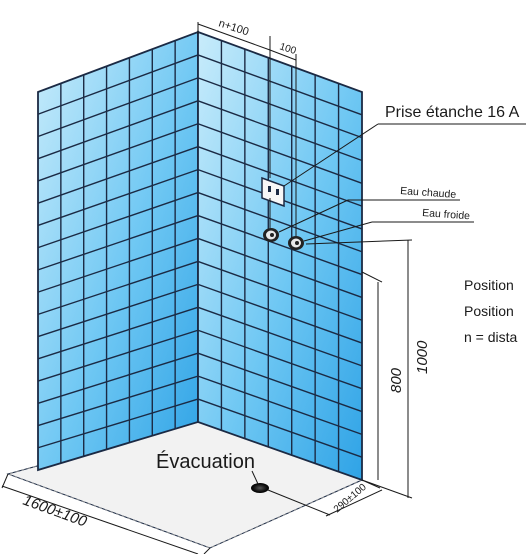  I want to click on drain-offset-dimension, so click(325, 498).